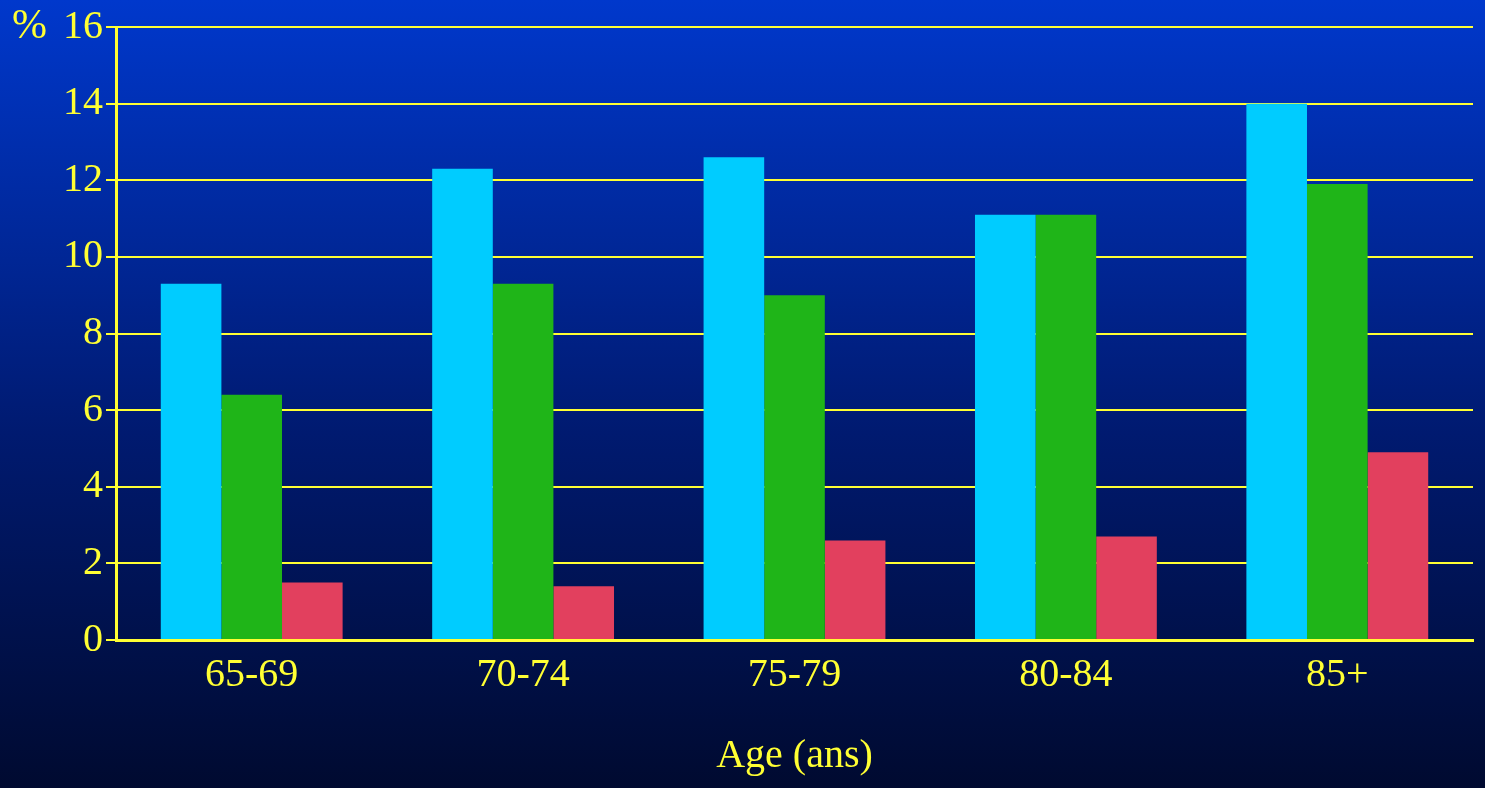 The image size is (1485, 788). I want to click on y-axis-title: %, so click(29, 24).